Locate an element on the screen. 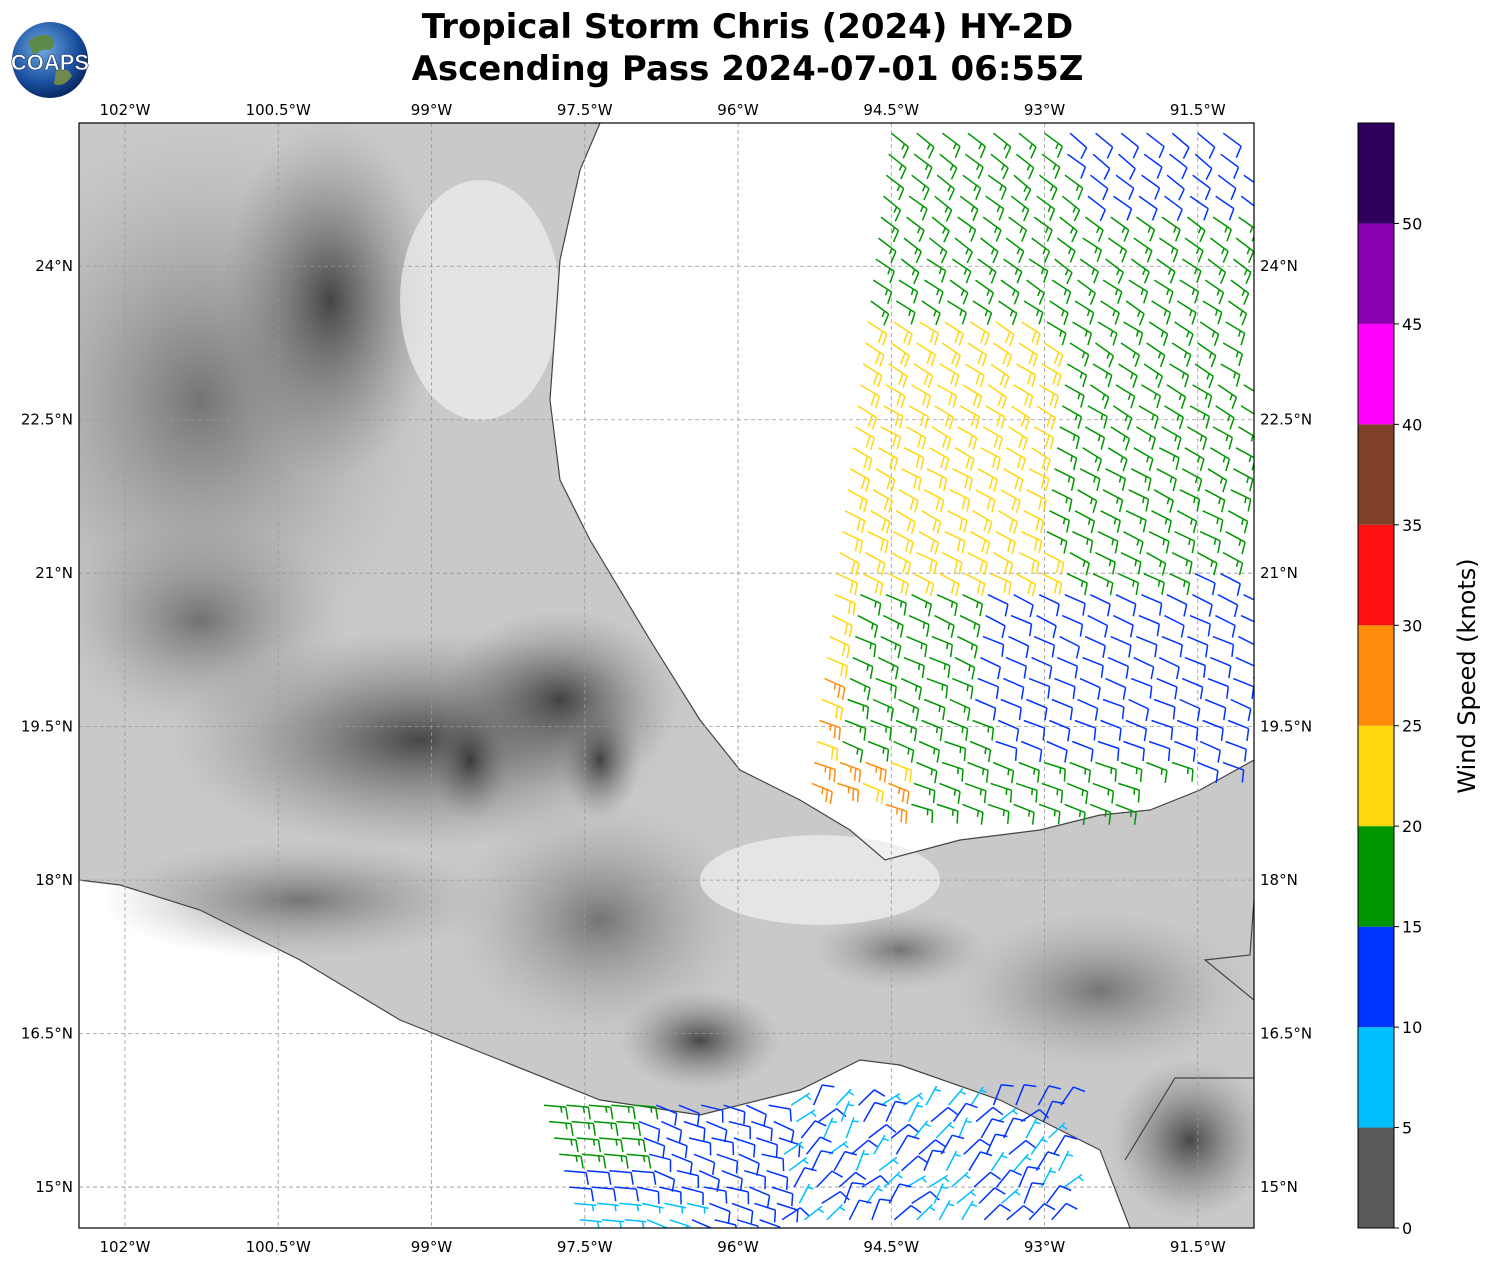  coaps-logo: COAPS is located at coordinates (50, 60).